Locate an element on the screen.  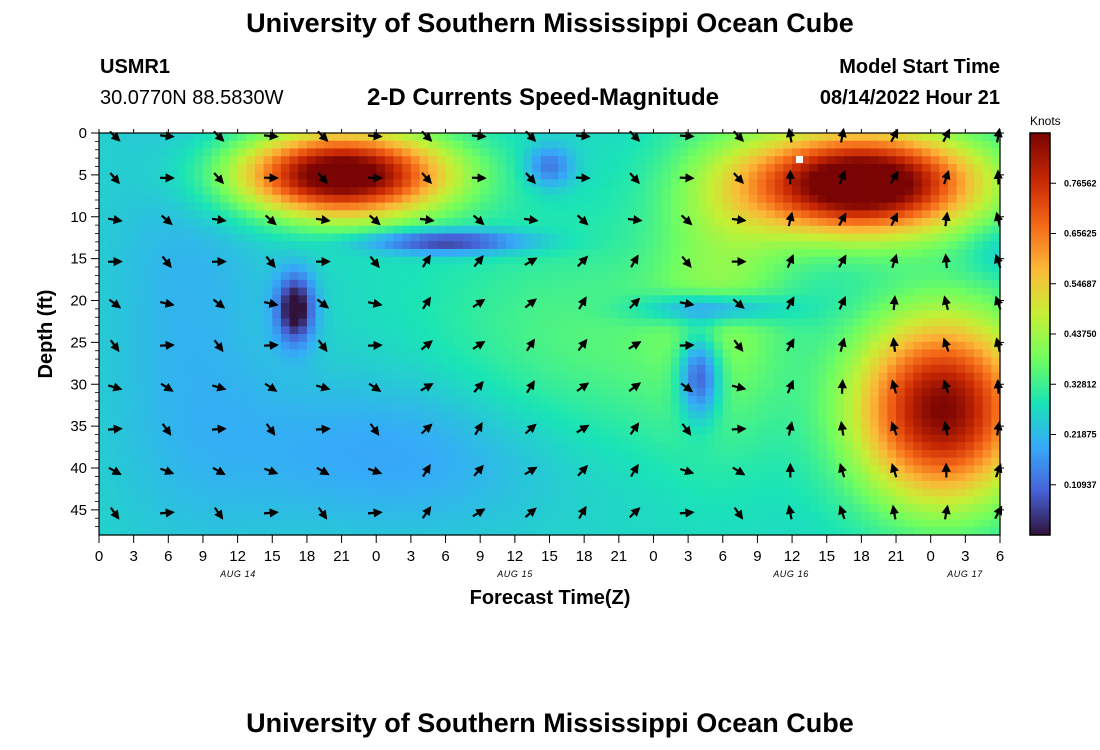
y-tick-label: 0 is located at coordinates (83, 133).